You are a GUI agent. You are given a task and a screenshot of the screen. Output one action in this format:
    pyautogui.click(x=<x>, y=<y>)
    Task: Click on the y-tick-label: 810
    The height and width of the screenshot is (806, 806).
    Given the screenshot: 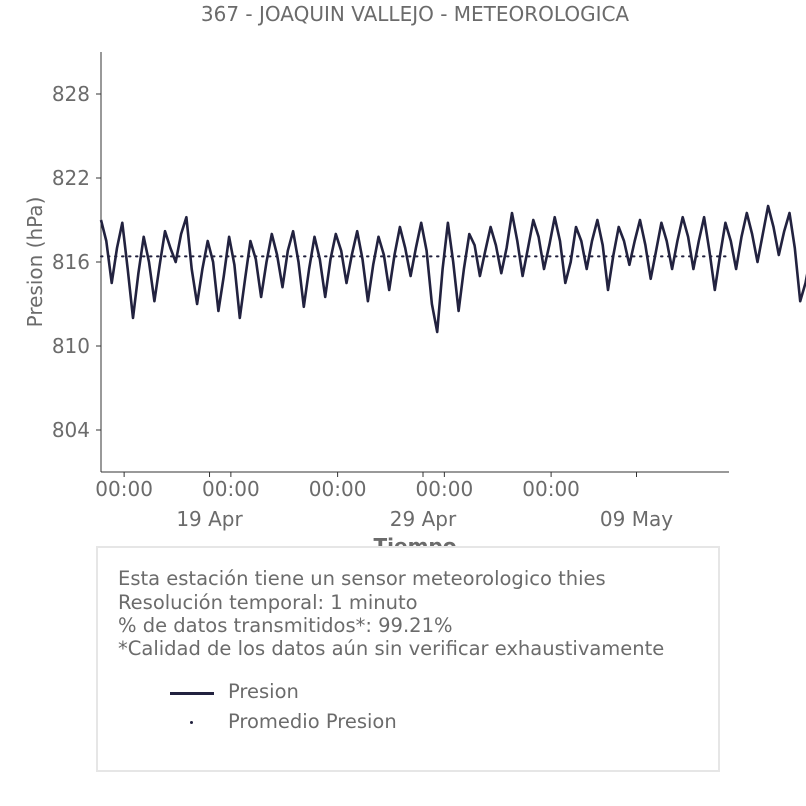 What is the action you would take?
    pyautogui.click(x=71, y=346)
    